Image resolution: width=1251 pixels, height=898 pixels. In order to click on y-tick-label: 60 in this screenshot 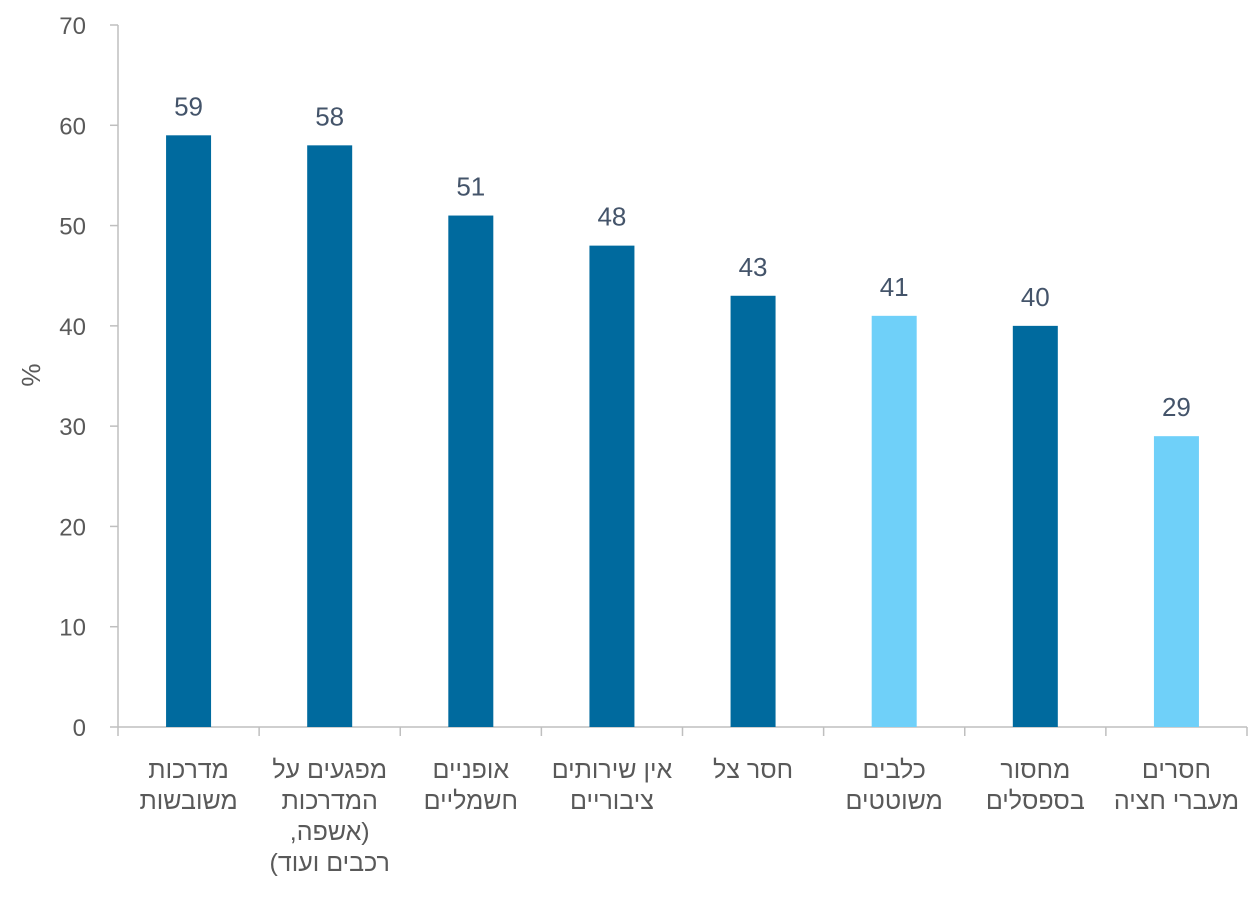, I will do `click(72, 126)`.